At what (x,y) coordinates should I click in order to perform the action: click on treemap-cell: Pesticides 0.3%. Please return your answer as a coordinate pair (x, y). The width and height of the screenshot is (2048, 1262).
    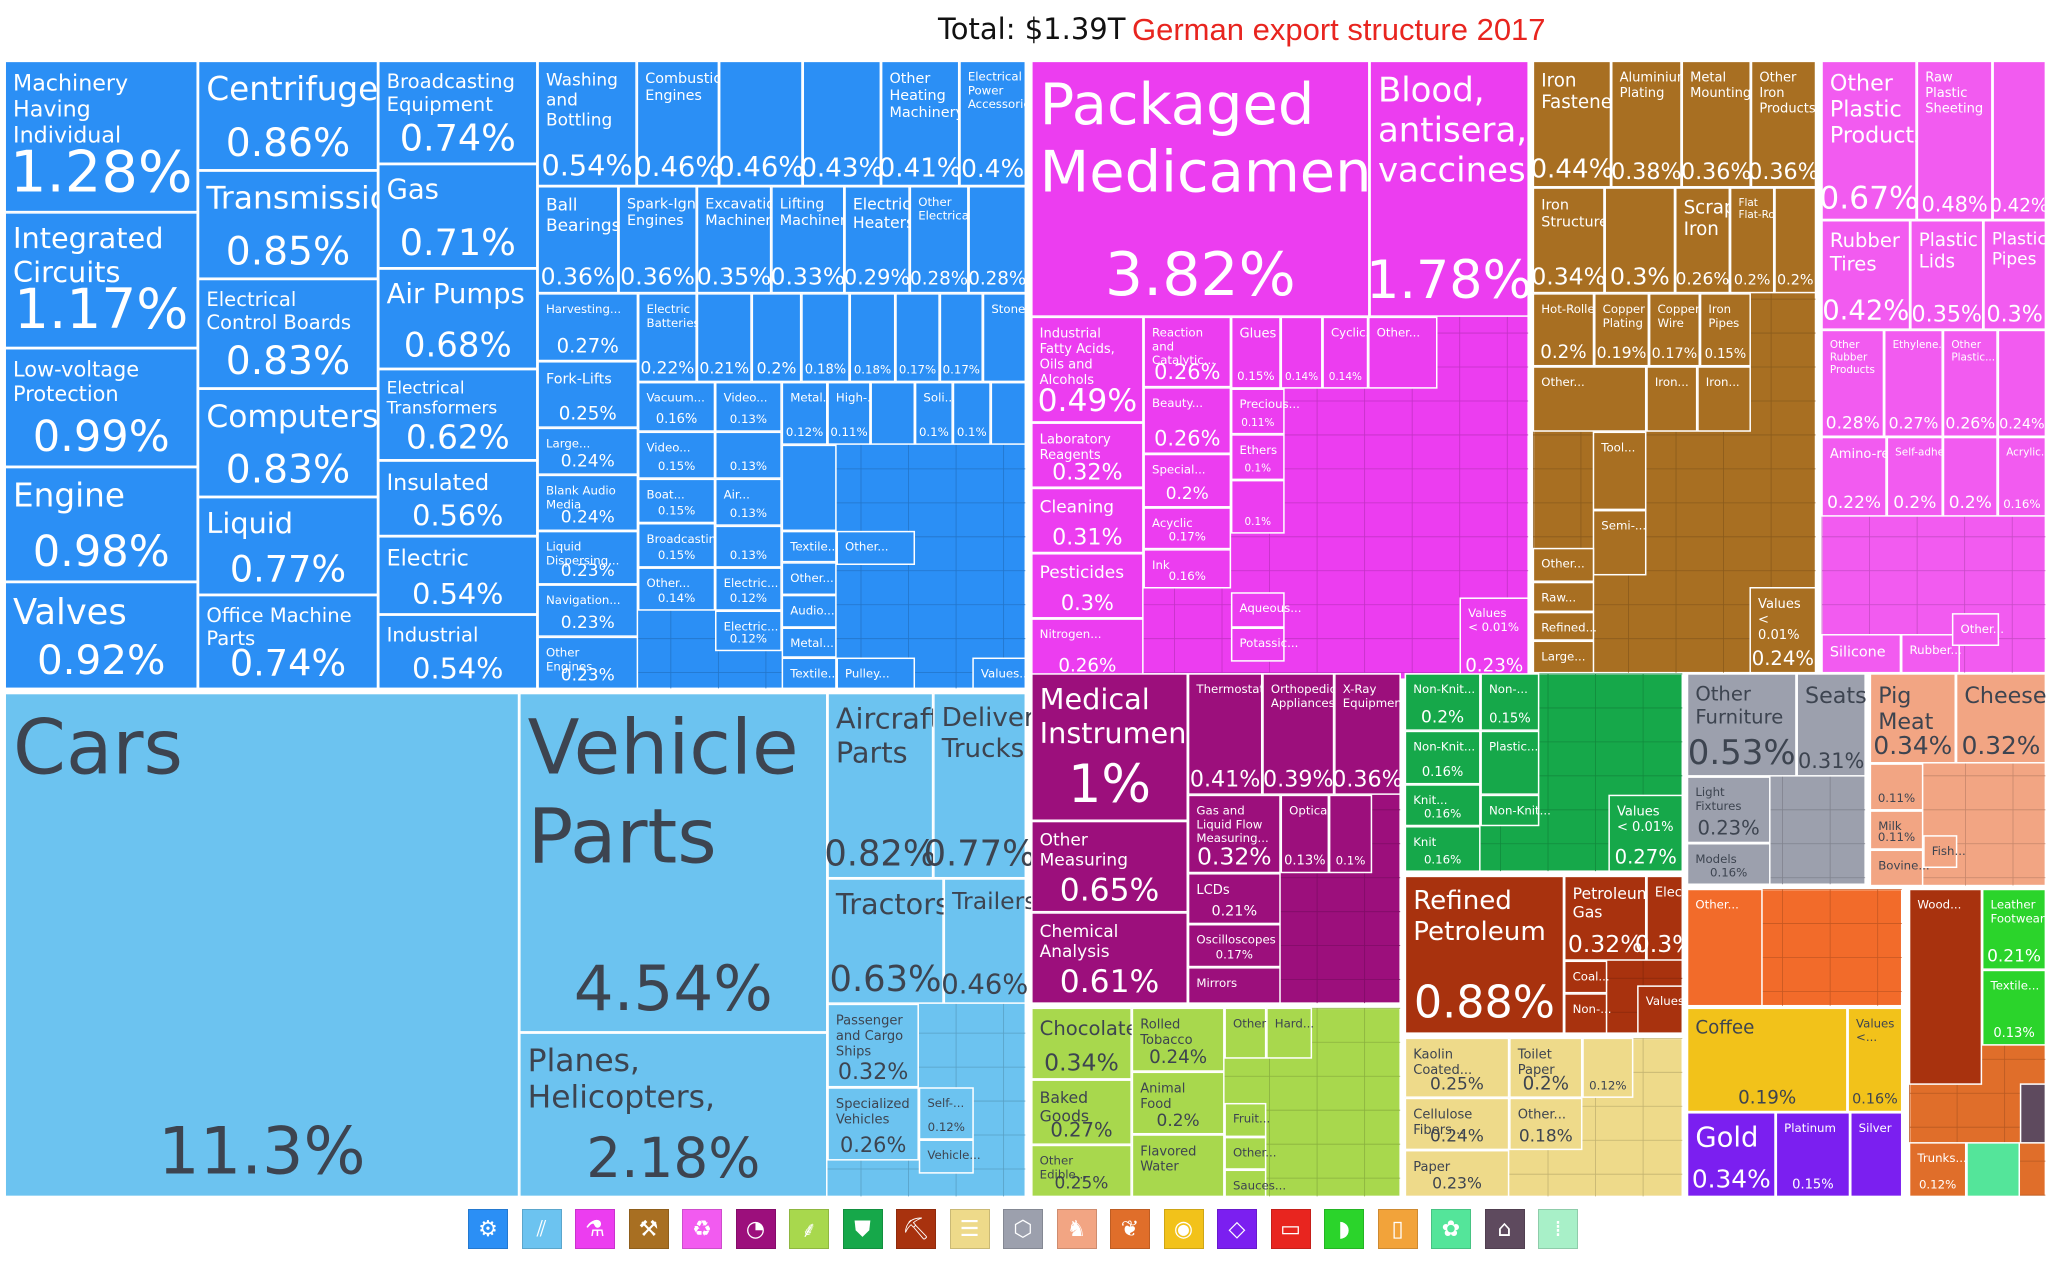
    Looking at the image, I should click on (1087, 586).